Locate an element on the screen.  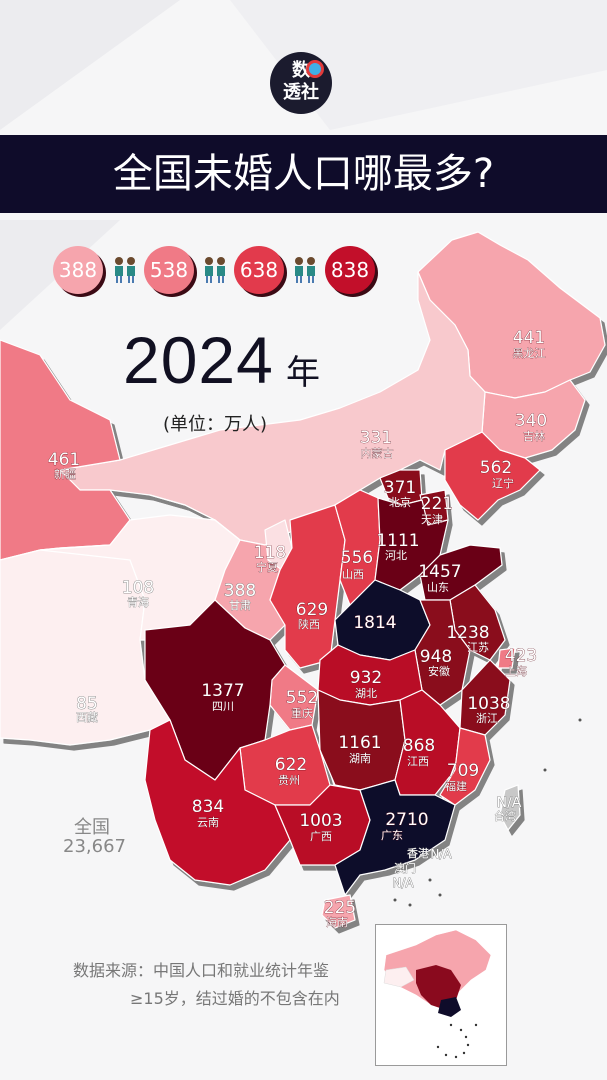
name-anhui: 安徽 is located at coordinates (439, 671).